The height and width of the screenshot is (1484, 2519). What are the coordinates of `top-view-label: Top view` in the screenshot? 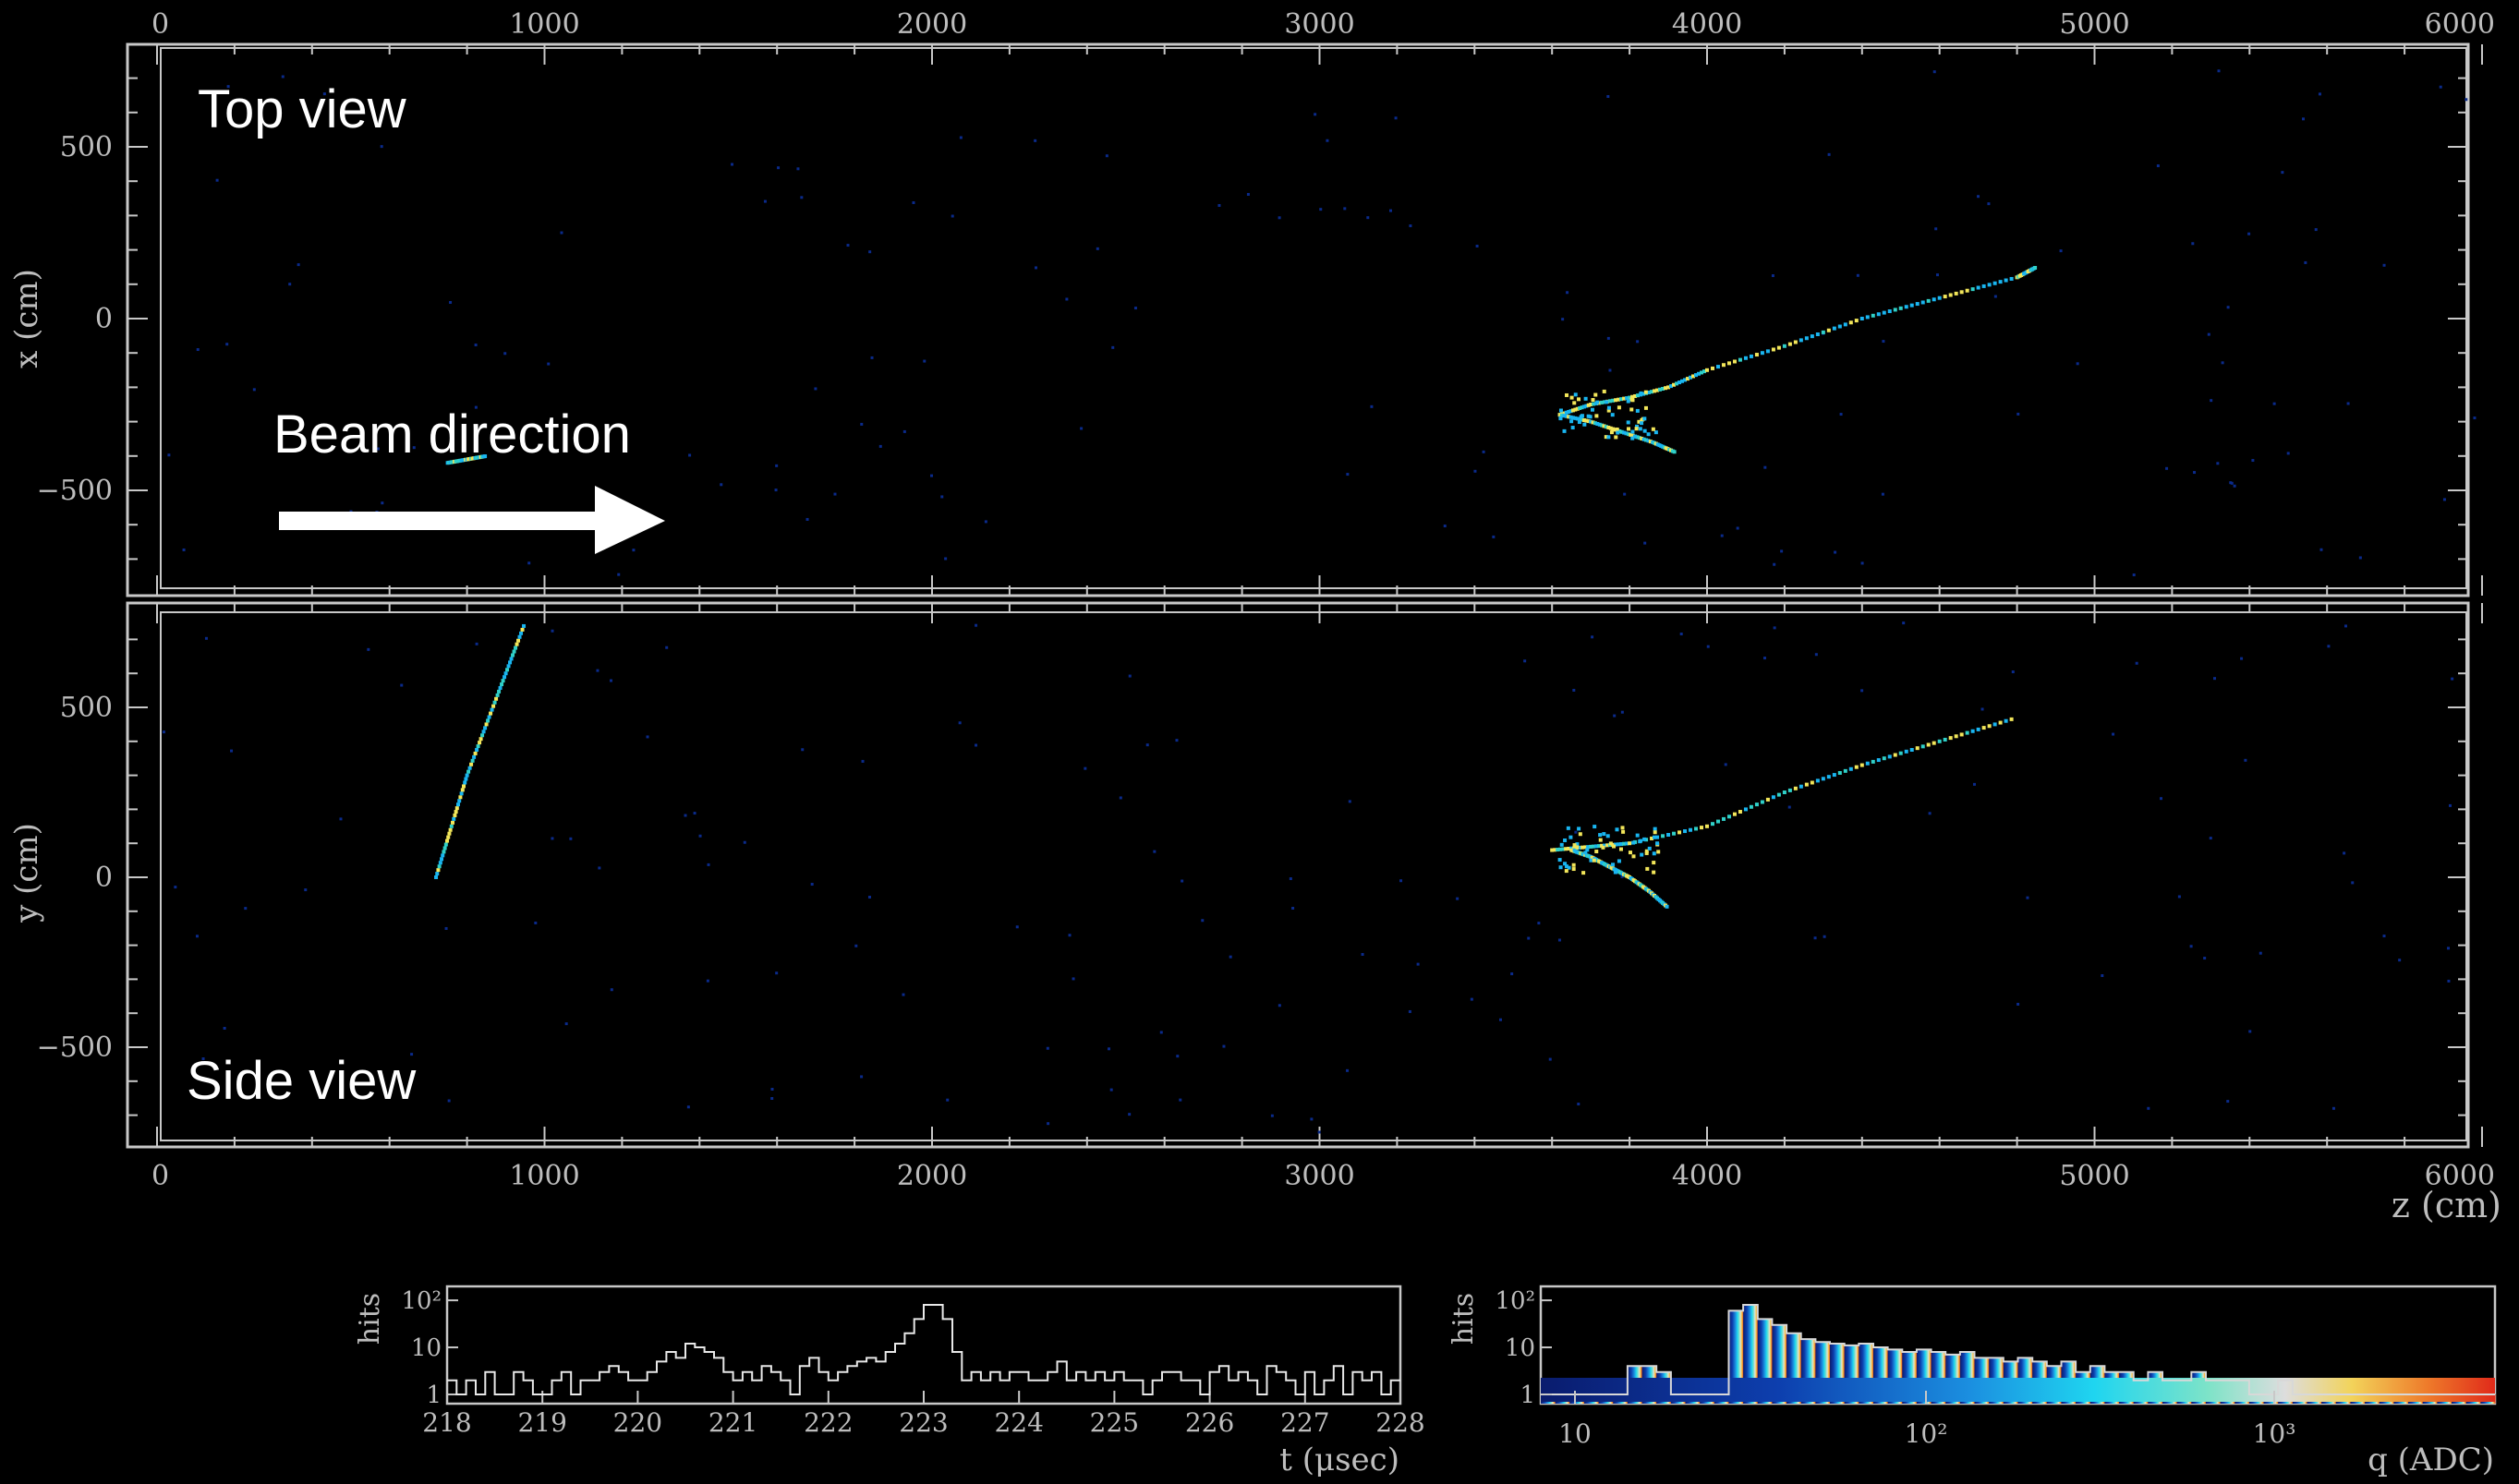 It's located at (302, 109).